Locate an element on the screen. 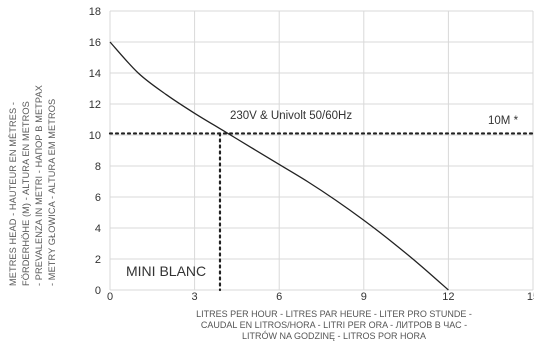  x-tick-label: 15 is located at coordinates (530, 297).